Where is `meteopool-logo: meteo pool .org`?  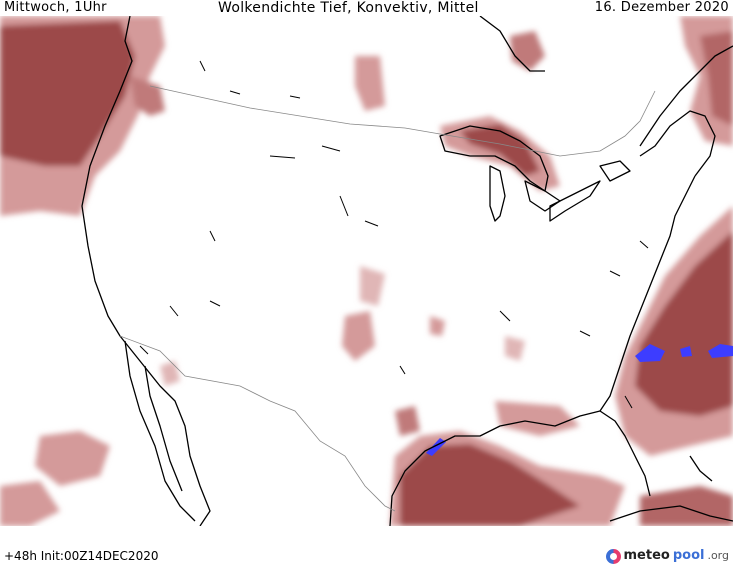
meteopool-logo: meteo pool .org is located at coordinates (667, 556).